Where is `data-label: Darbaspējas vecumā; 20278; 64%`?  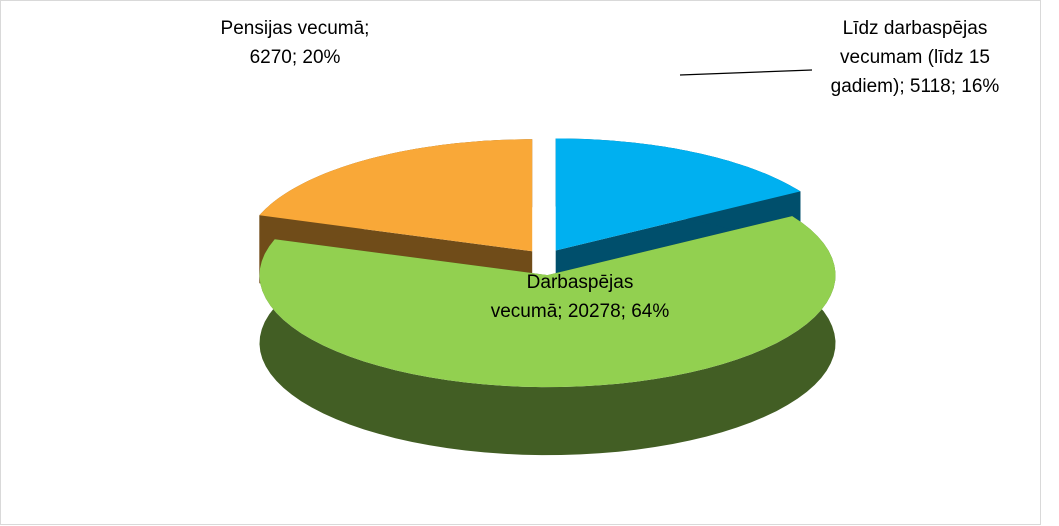 data-label: Darbaspējas vecumā; 20278; 64% is located at coordinates (580, 297).